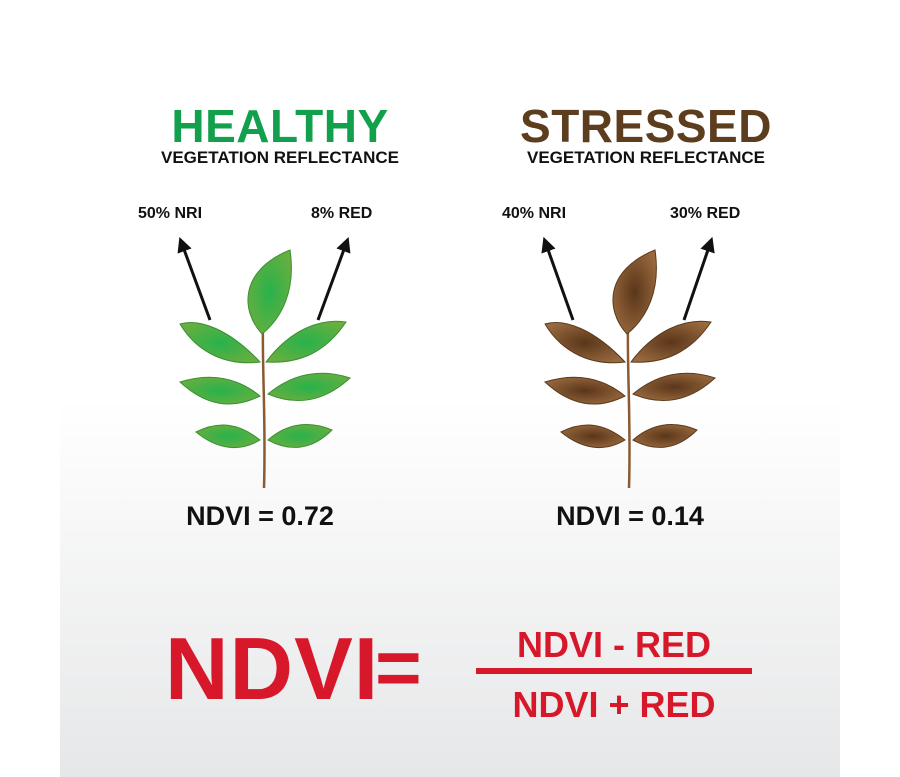 The image size is (900, 777). What do you see at coordinates (280, 126) in the screenshot?
I see `healthy-title: HEALTHY` at bounding box center [280, 126].